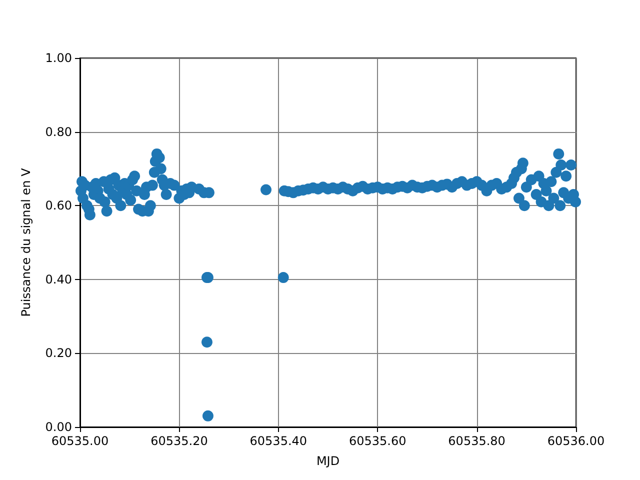  Describe the element at coordinates (58, 205) in the screenshot. I see `y-tick-label: 0.60` at that location.